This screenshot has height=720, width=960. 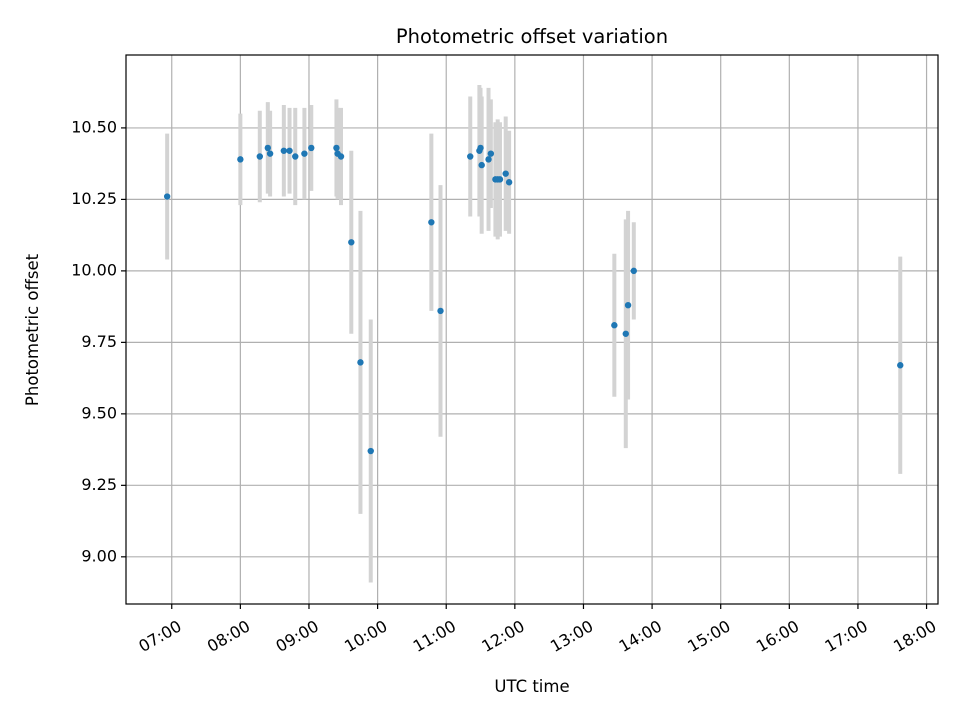 I want to click on y-tick-label: 10.50, so click(x=94, y=126).